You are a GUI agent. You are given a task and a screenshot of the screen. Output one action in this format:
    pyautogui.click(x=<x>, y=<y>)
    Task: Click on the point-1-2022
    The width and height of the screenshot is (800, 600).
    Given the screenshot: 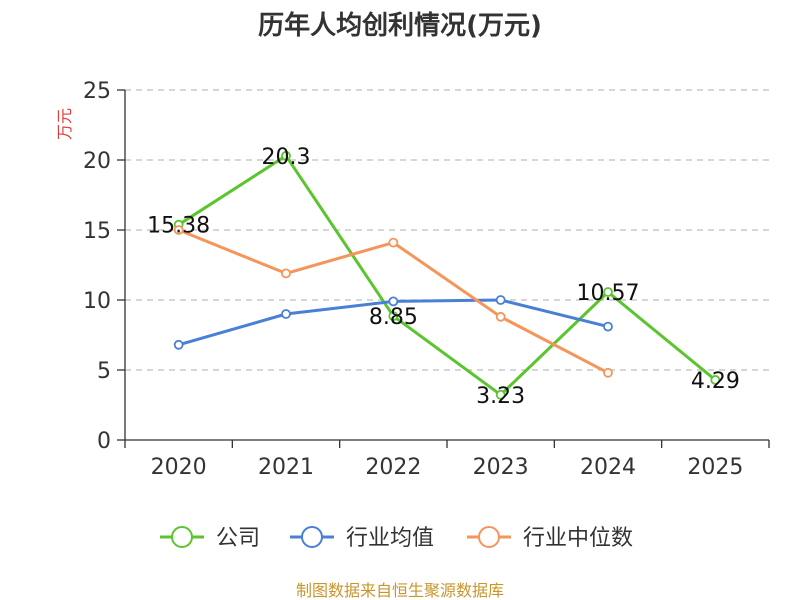 What is the action you would take?
    pyautogui.click(x=393, y=301)
    